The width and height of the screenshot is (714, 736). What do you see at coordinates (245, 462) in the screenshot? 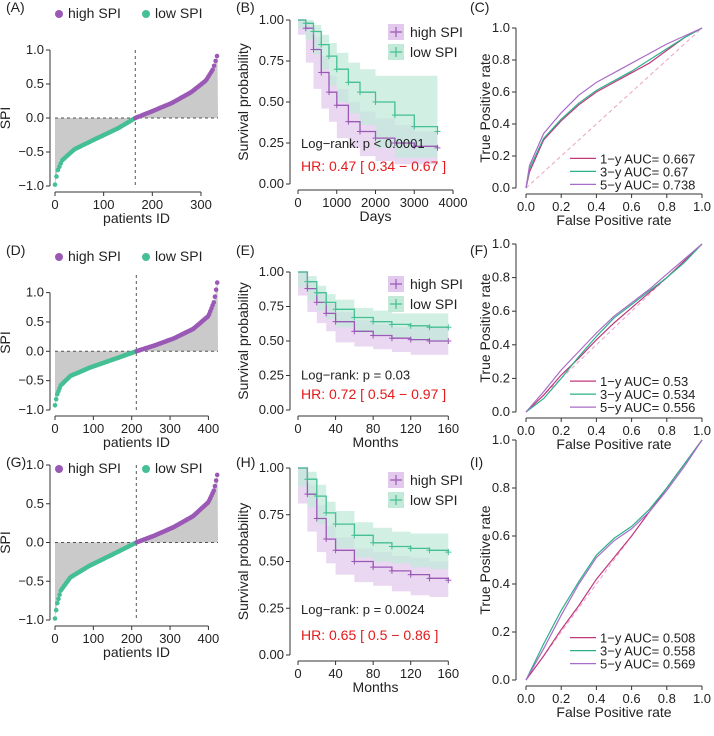
I see `panel-label: (H)` at bounding box center [245, 462].